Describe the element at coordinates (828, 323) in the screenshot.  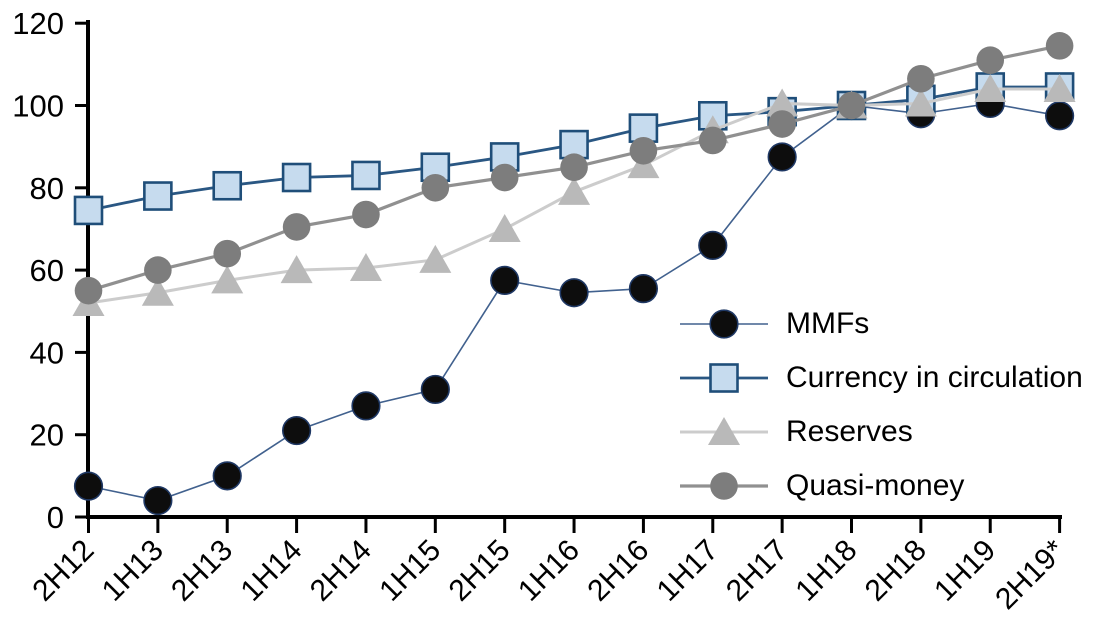
I see `legend-label-mmfs: MMFs` at that location.